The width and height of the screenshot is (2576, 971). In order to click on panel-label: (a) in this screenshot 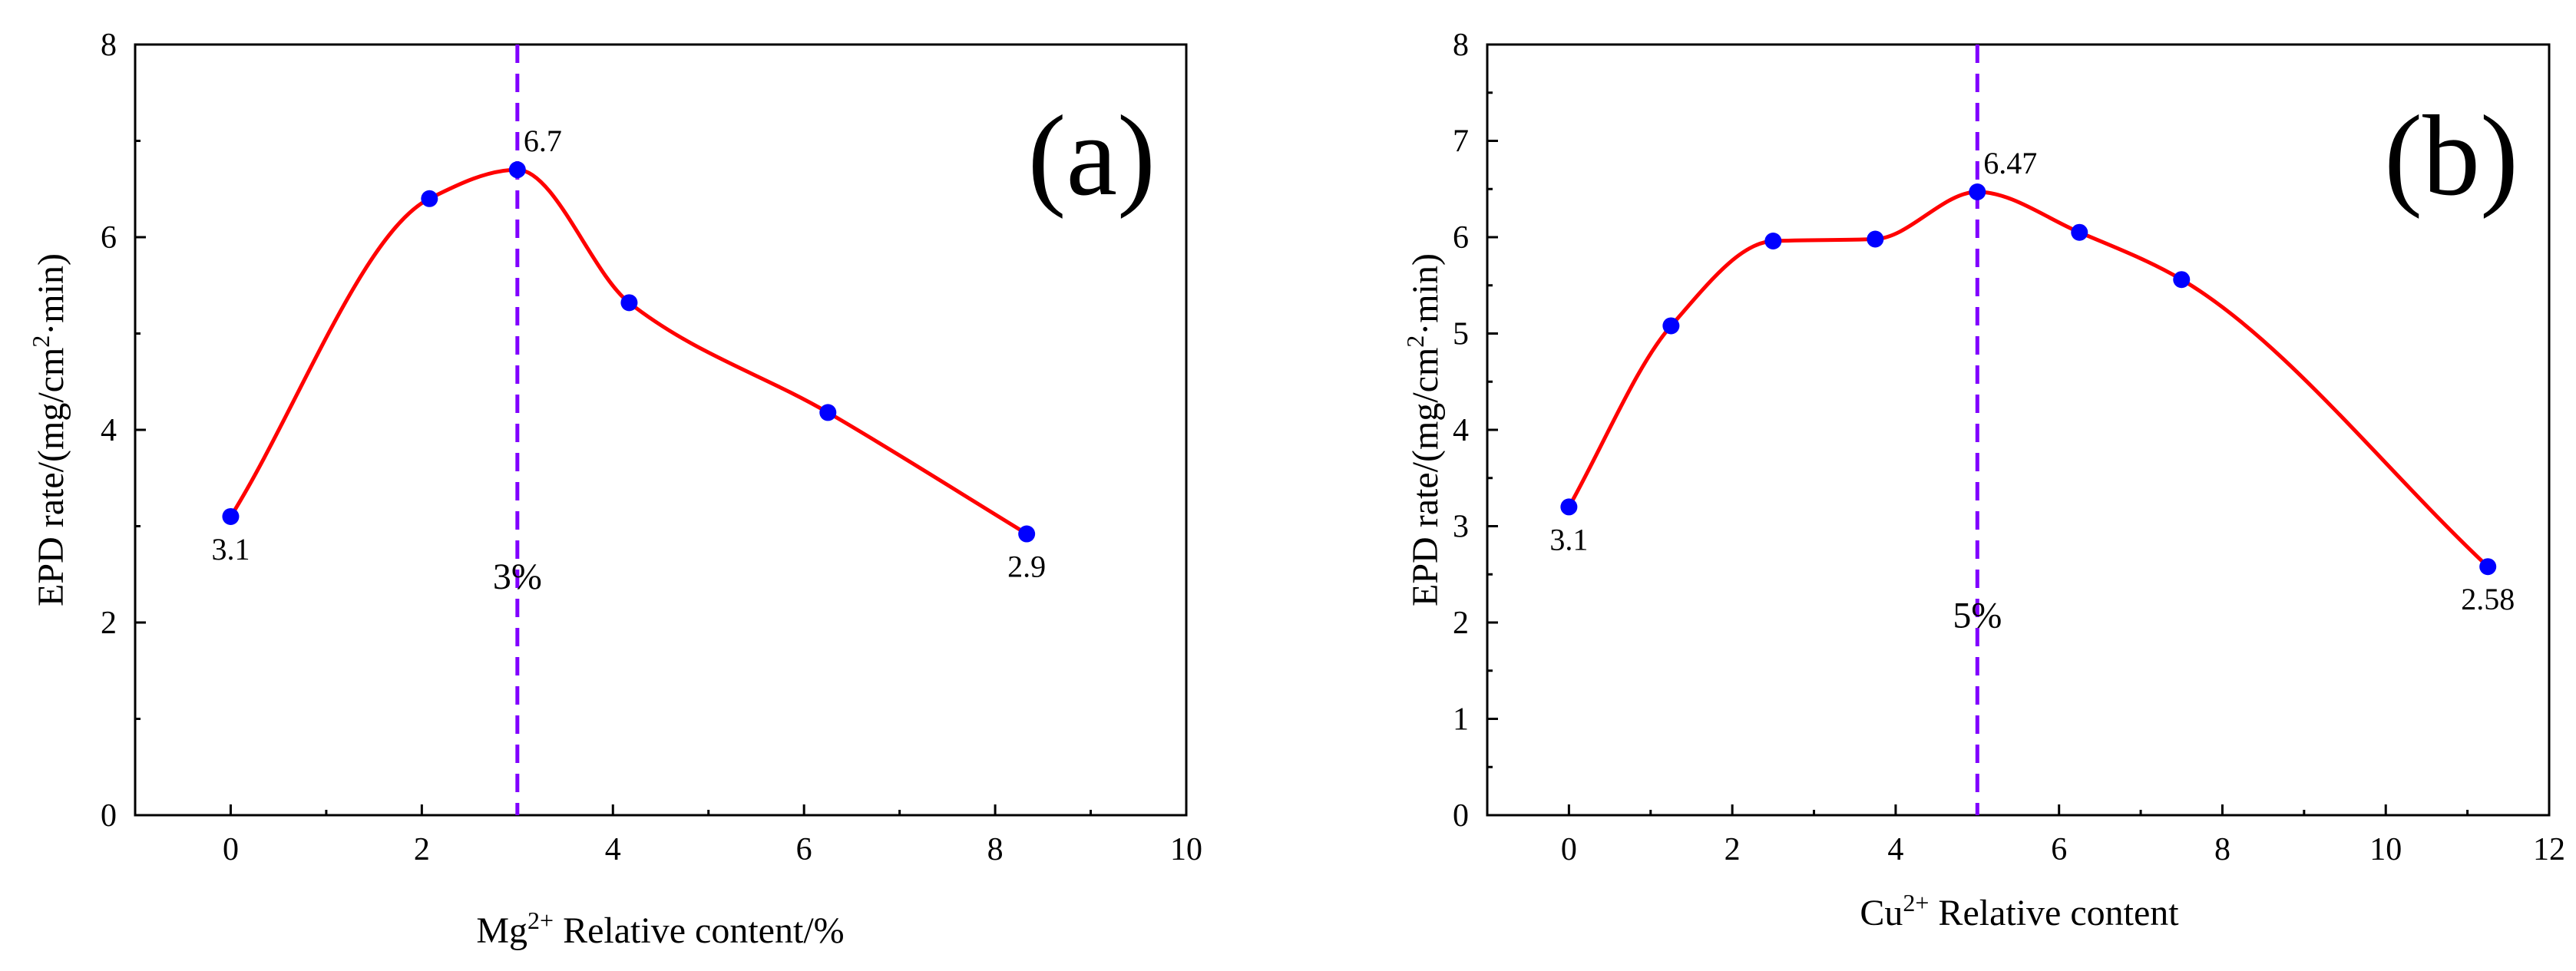, I will do `click(1092, 156)`.